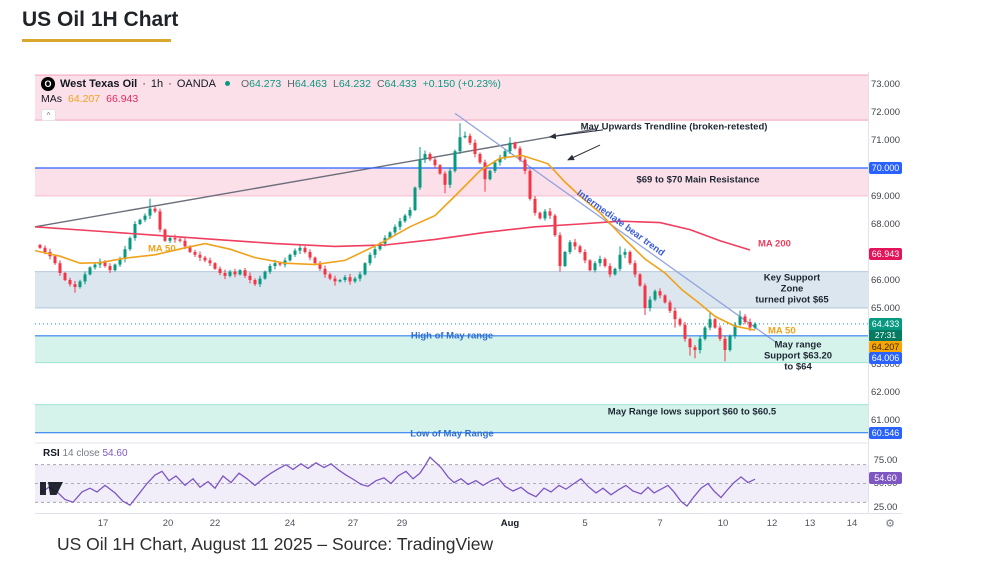 The image size is (1002, 570). I want to click on price-axis-label: 71.000, so click(885, 140).